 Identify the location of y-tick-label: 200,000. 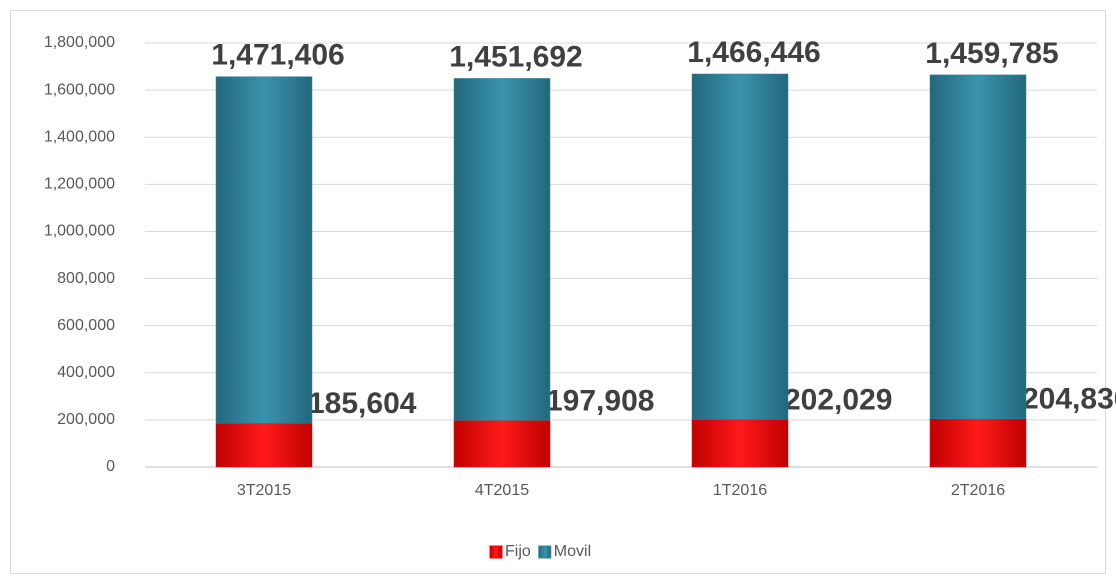
(86, 419).